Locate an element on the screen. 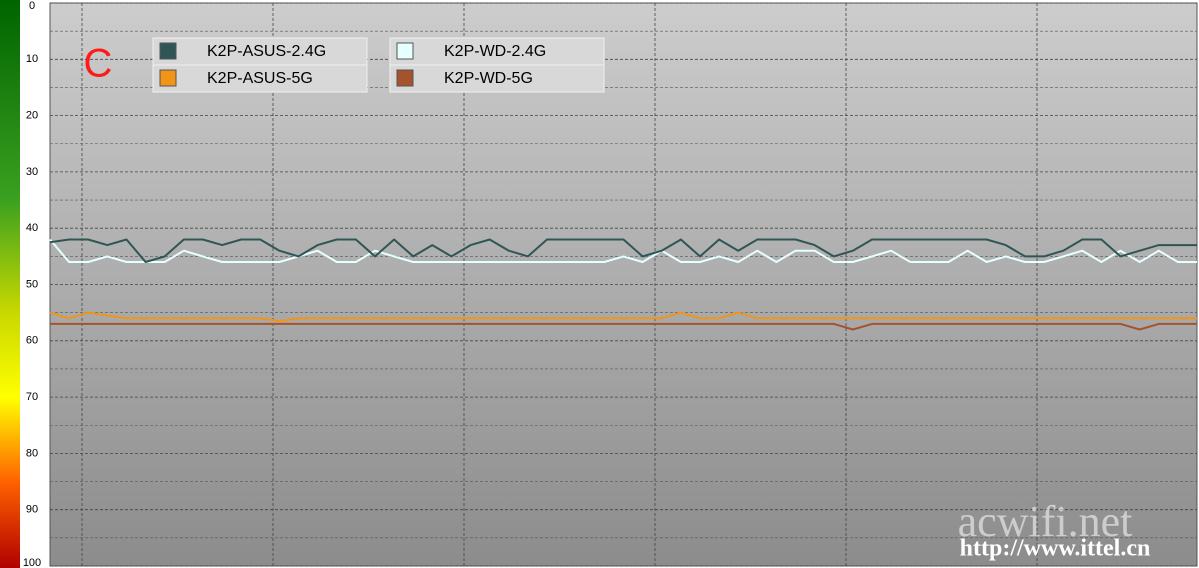  y-tick-label: 30 is located at coordinates (32, 172).